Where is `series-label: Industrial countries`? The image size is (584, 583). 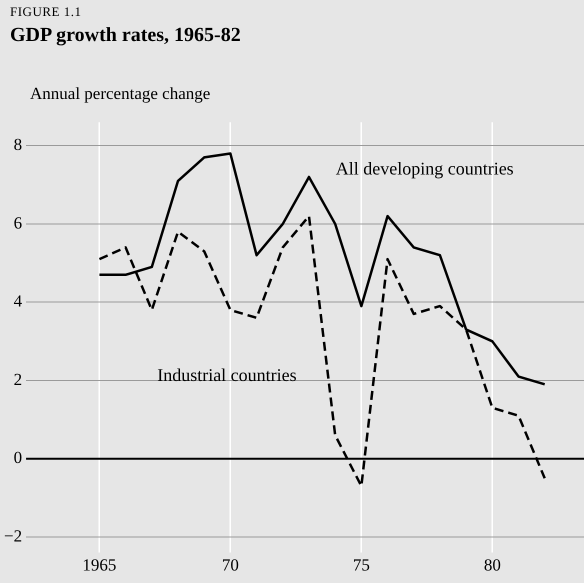
series-label: Industrial countries is located at coordinates (227, 374).